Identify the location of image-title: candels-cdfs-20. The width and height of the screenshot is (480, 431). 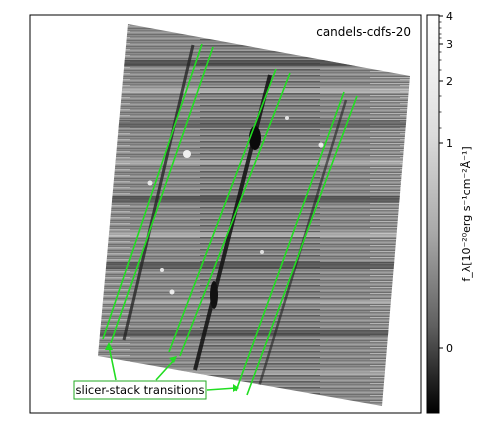
(363, 32).